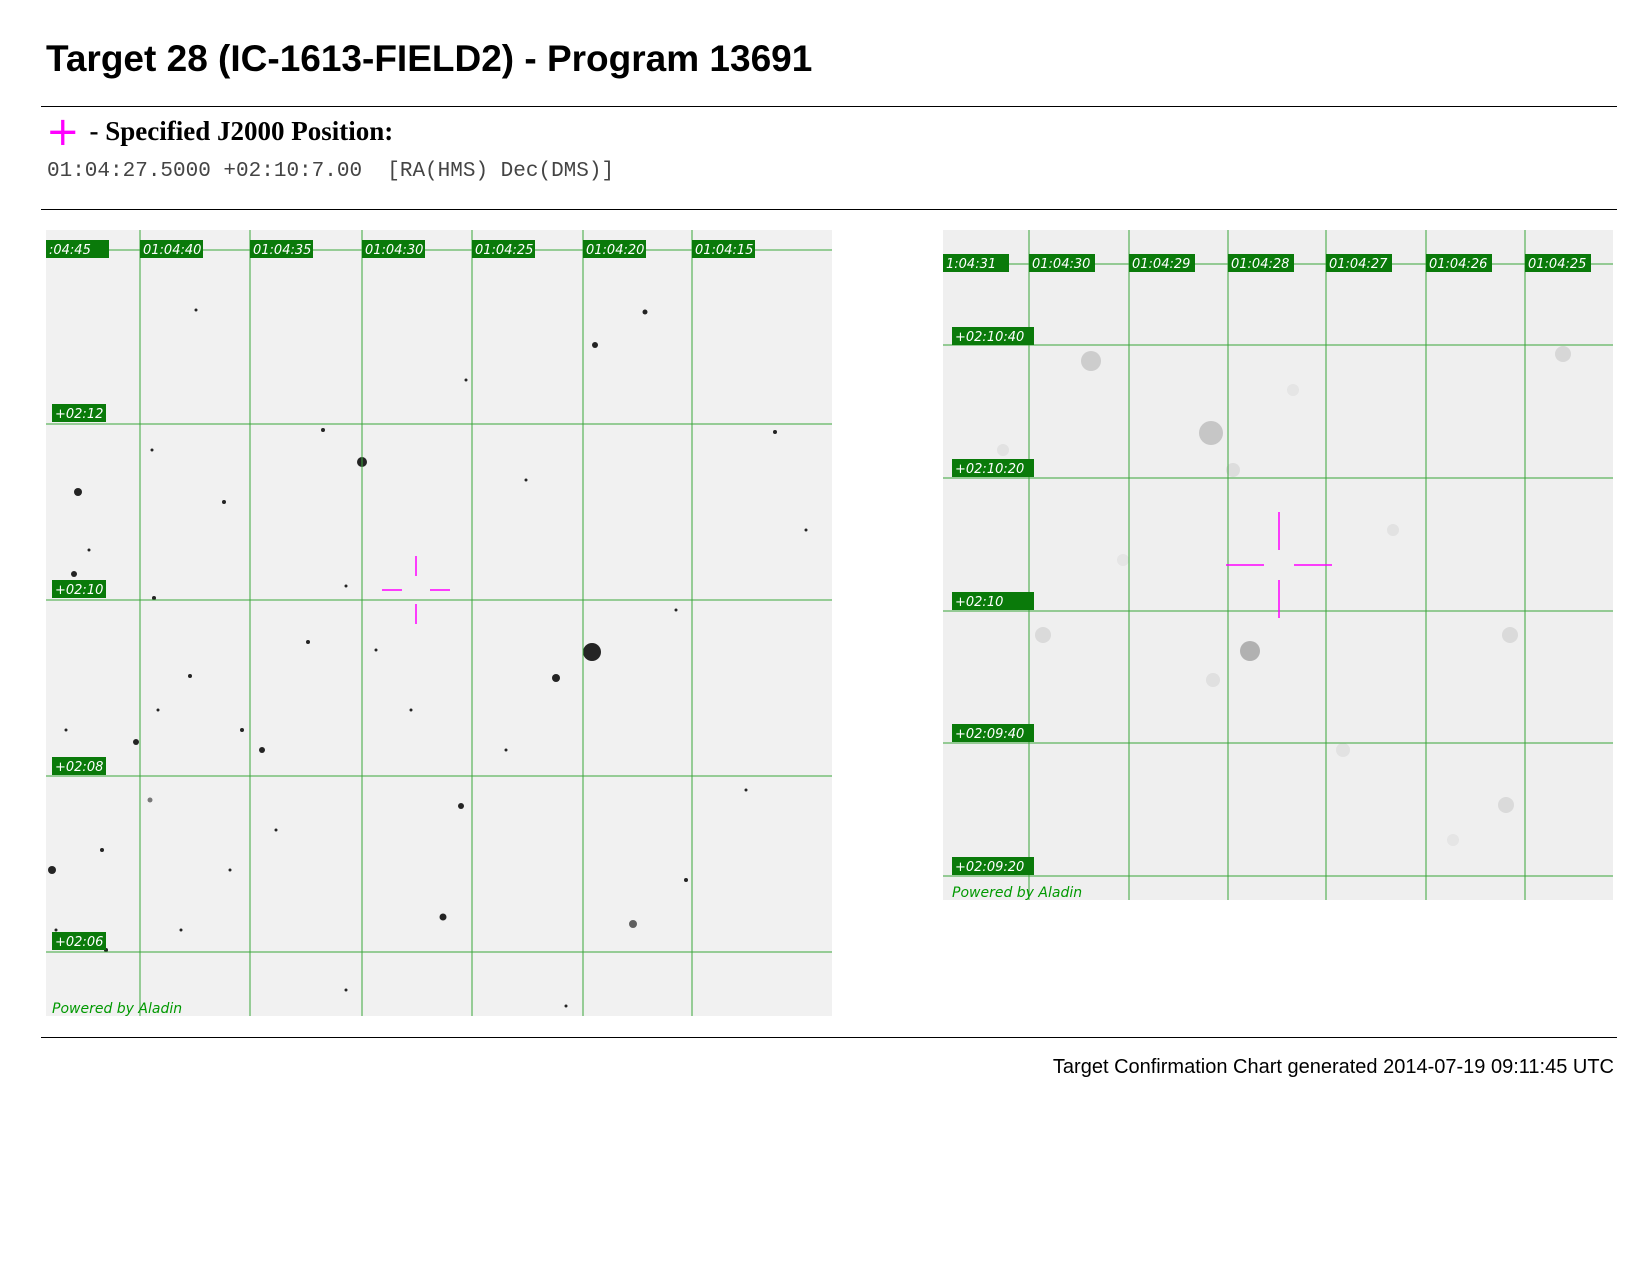 The image size is (1650, 1275). What do you see at coordinates (241, 131) in the screenshot?
I see `specified-position-label: - Specified J2000 Position:` at bounding box center [241, 131].